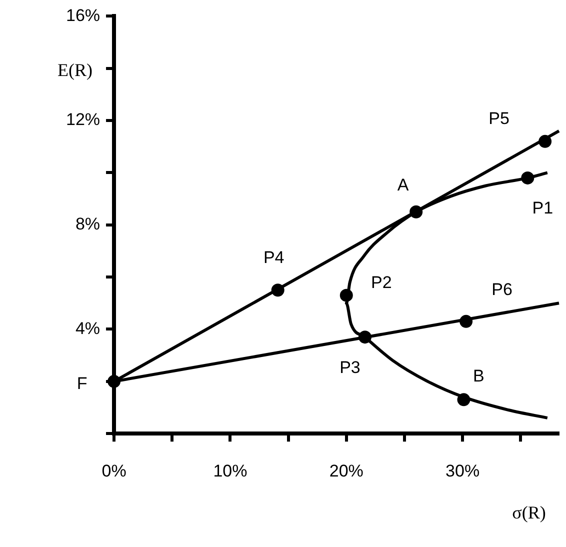  Describe the element at coordinates (82, 384) in the screenshot. I see `annotation: F` at that location.